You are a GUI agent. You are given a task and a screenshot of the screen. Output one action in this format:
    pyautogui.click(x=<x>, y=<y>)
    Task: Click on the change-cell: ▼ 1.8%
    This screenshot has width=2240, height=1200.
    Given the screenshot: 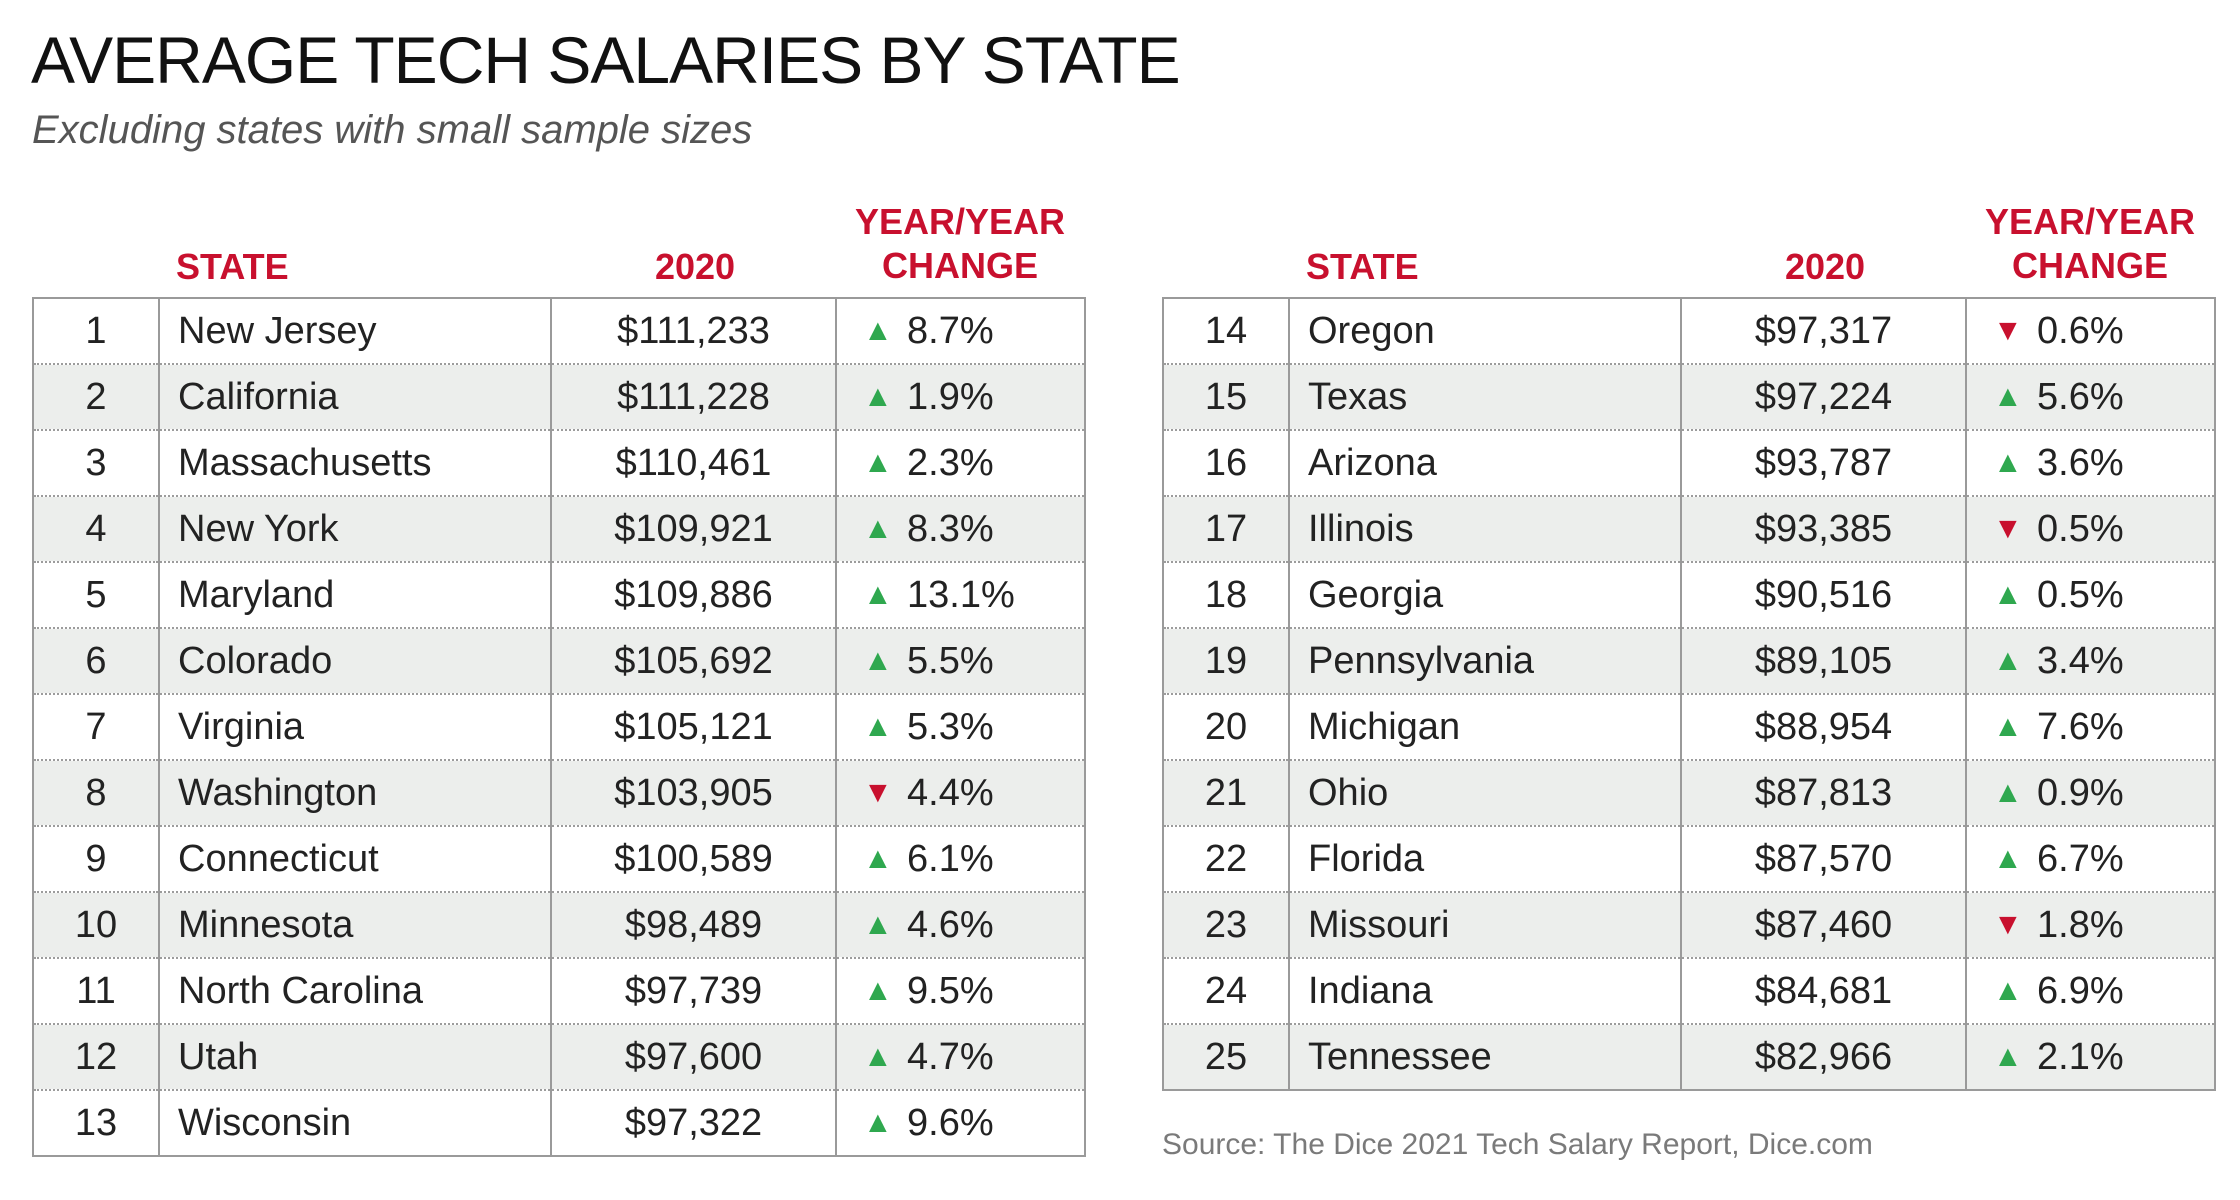 What is the action you would take?
    pyautogui.click(x=2090, y=925)
    